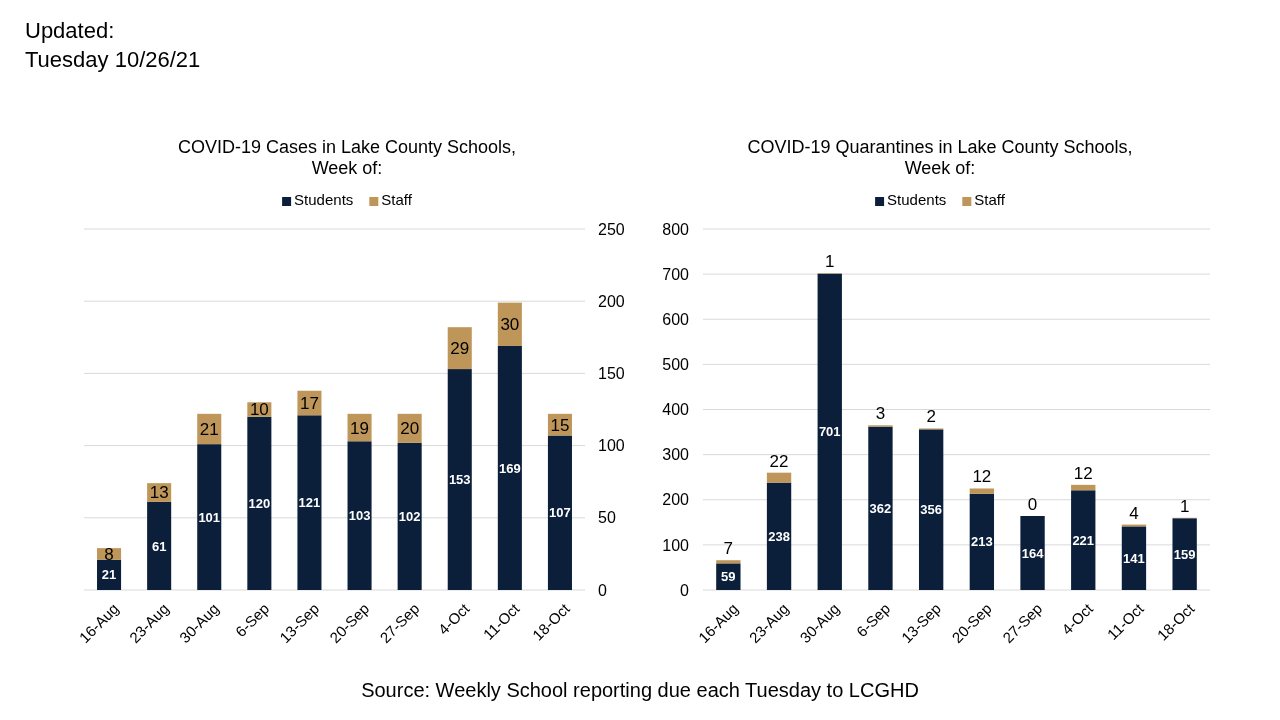  What do you see at coordinates (611, 229) in the screenshot?
I see `y2-tick-label: 250` at bounding box center [611, 229].